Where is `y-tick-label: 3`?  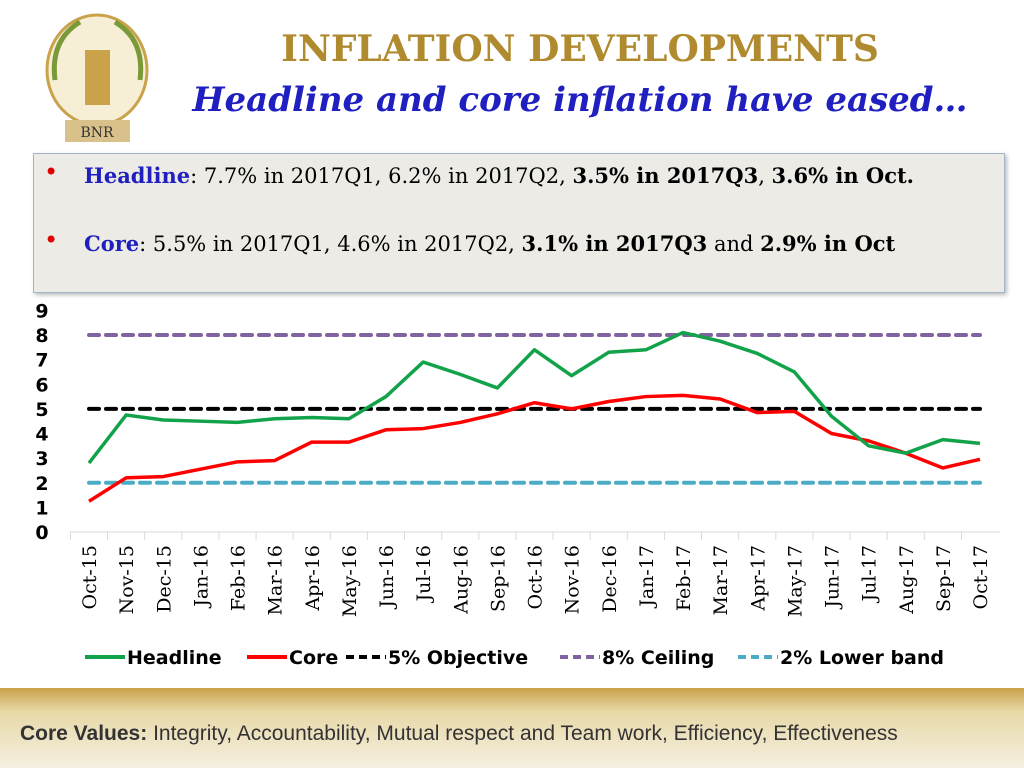
y-tick-label: 3 is located at coordinates (41, 459).